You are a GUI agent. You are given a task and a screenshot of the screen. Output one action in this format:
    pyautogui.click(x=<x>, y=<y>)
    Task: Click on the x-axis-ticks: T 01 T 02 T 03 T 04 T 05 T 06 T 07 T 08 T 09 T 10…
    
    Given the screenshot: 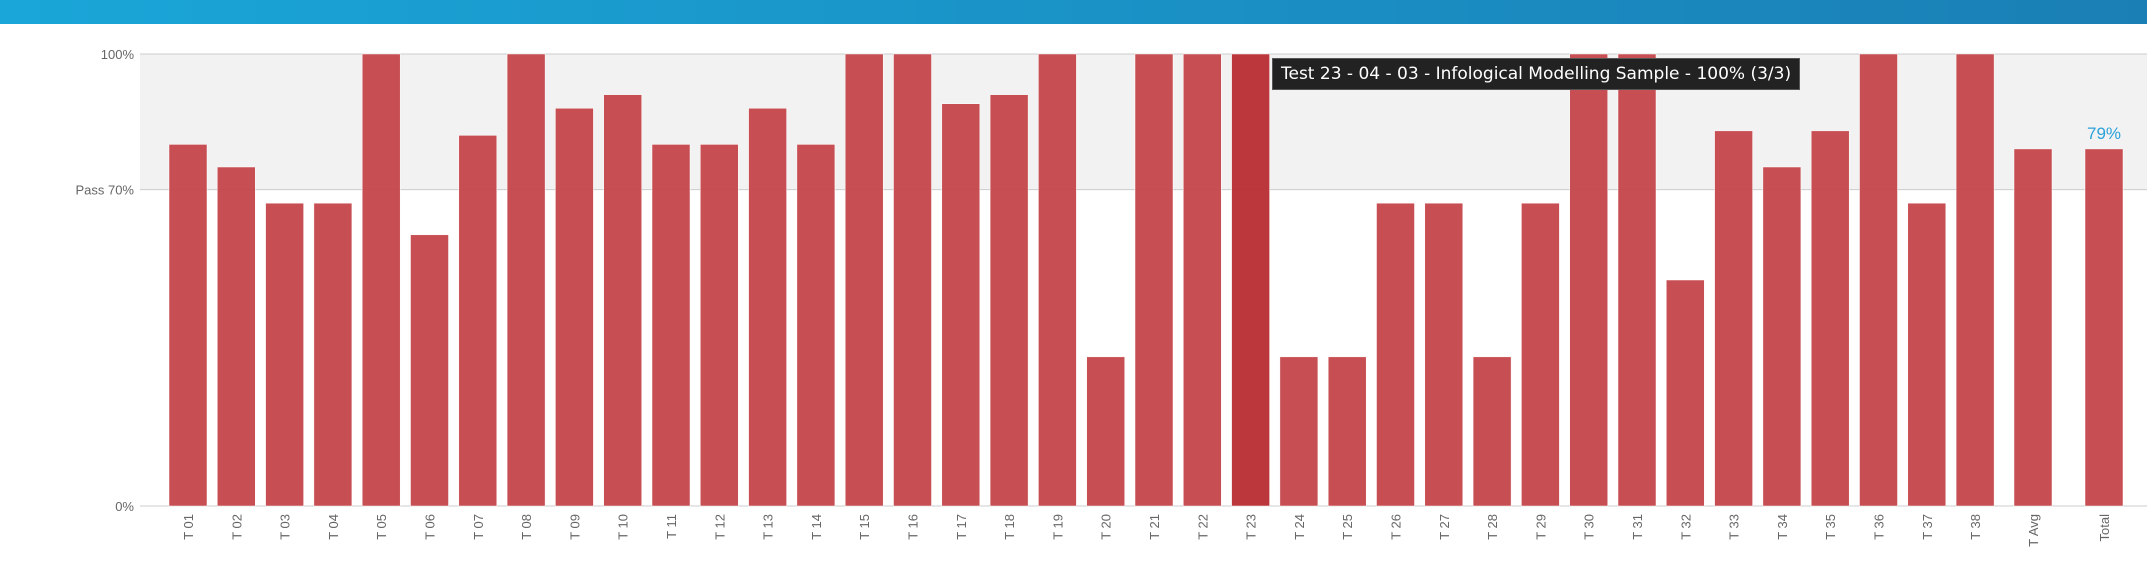 What is the action you would take?
    pyautogui.click(x=1146, y=530)
    